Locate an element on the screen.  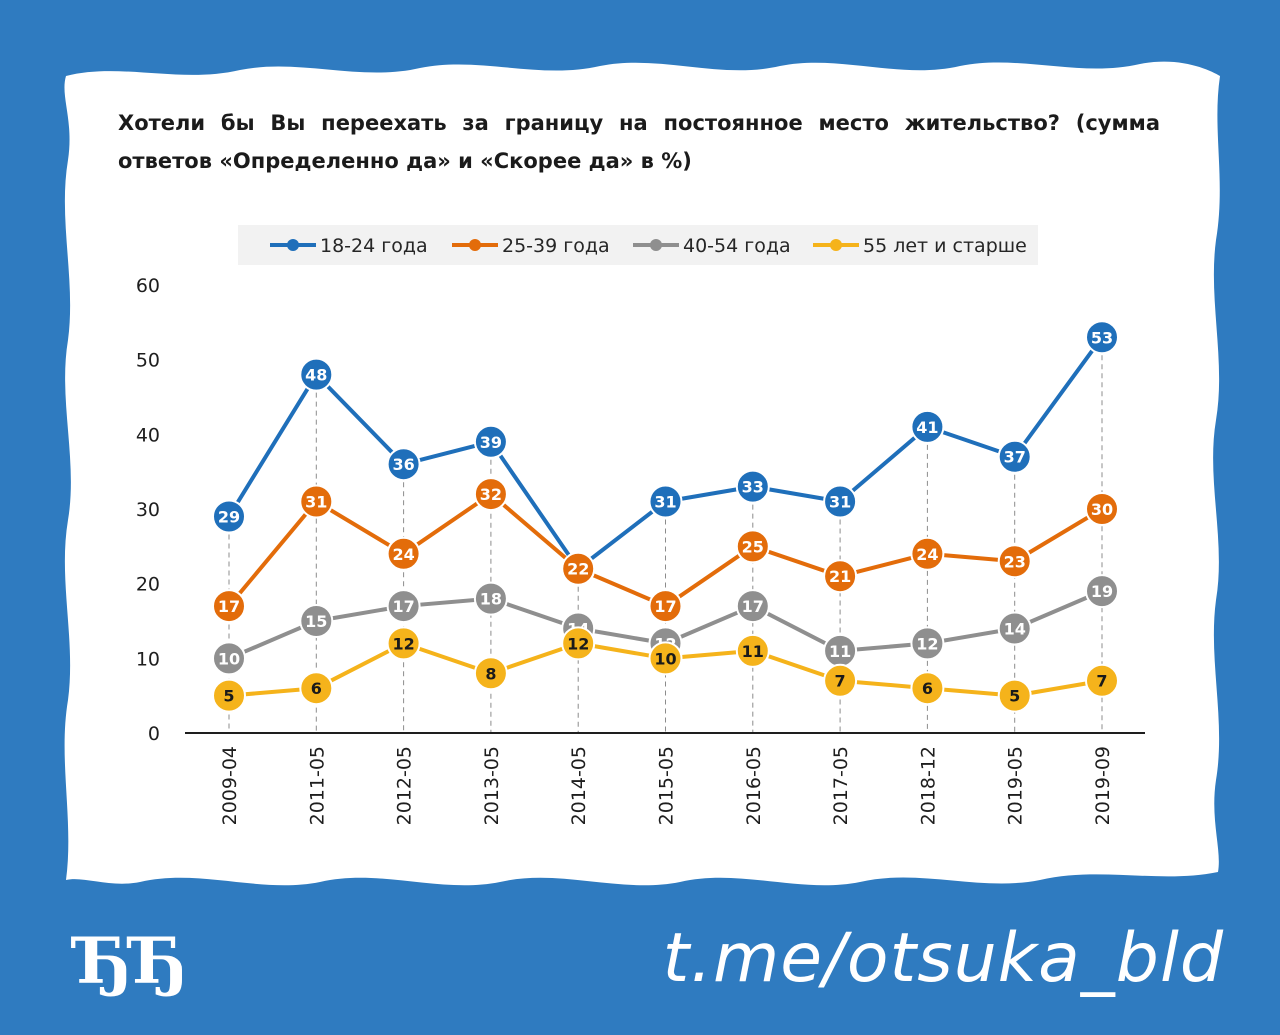
legend-label-3: 40-54 года is located at coordinates (737, 246).